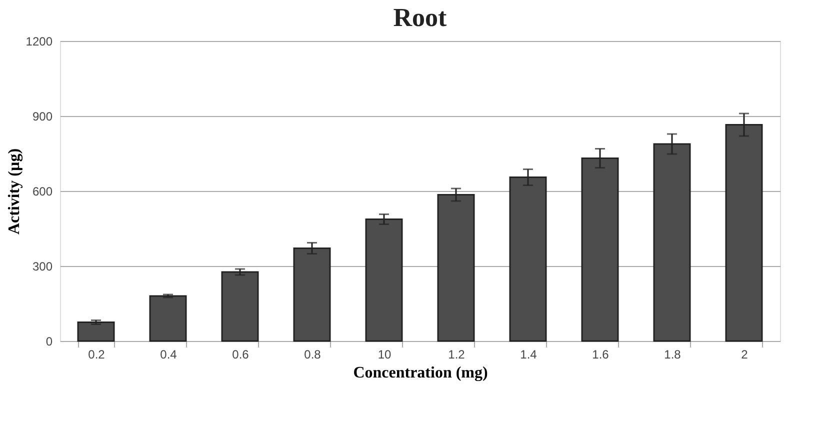 This screenshot has height=445, width=817. What do you see at coordinates (42, 191) in the screenshot?
I see `y-tick-label: 600` at bounding box center [42, 191].